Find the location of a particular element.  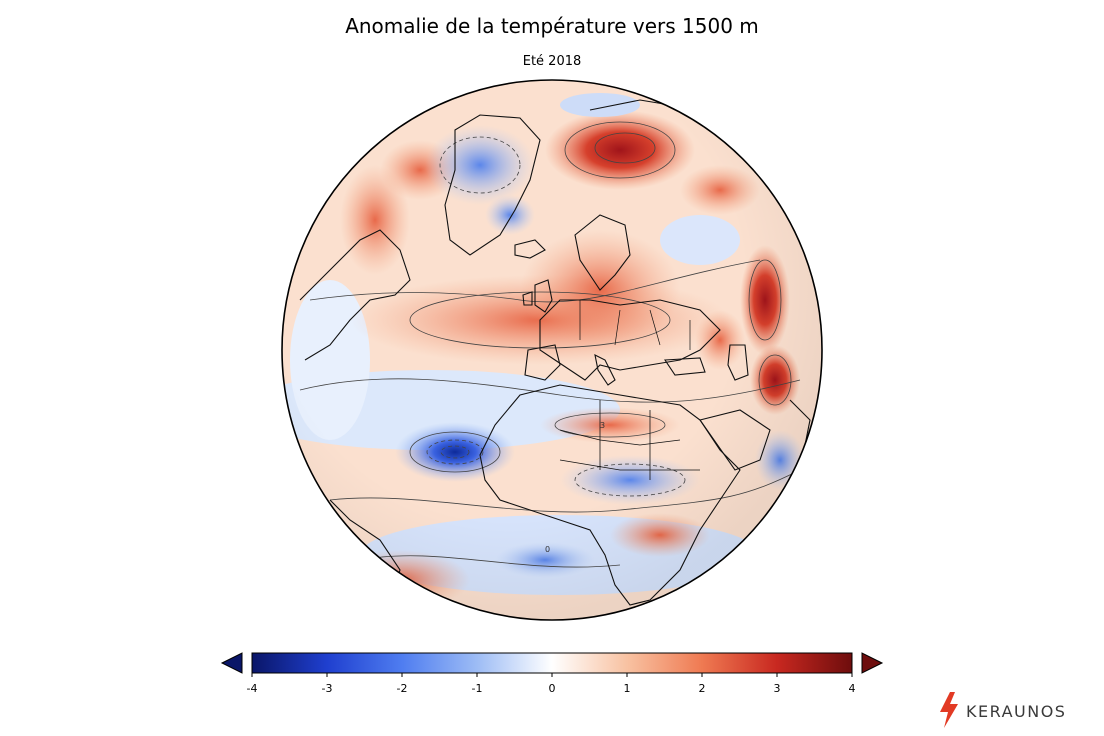

colorbar-tick-label: 1 is located at coordinates (627, 688).